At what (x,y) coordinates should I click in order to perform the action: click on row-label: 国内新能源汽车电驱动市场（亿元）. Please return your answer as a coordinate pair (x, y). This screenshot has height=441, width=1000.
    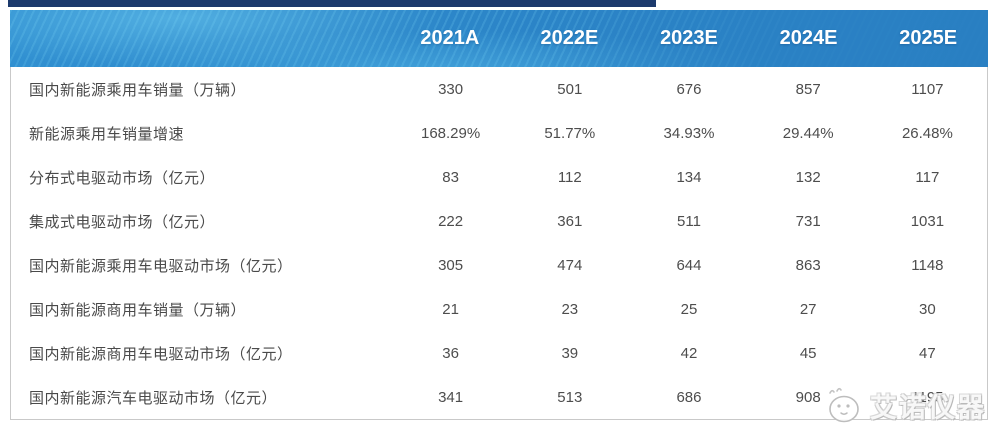
    Looking at the image, I should click on (153, 398).